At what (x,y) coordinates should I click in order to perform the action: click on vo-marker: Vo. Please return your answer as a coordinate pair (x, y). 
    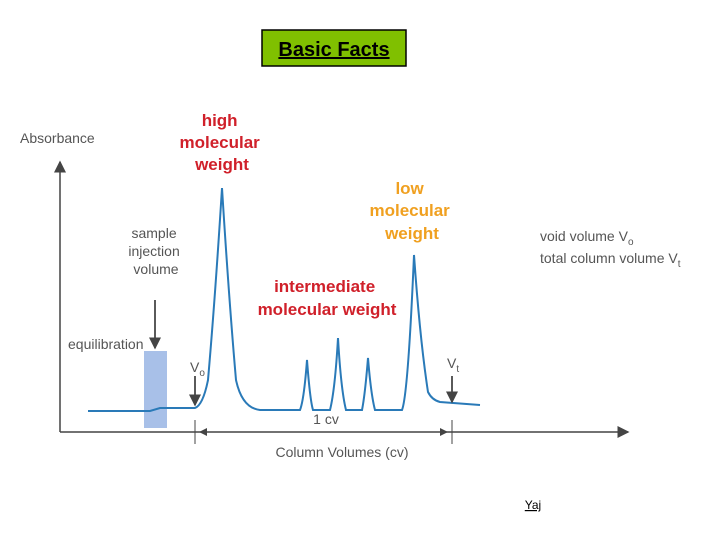
    Looking at the image, I should click on (197, 369).